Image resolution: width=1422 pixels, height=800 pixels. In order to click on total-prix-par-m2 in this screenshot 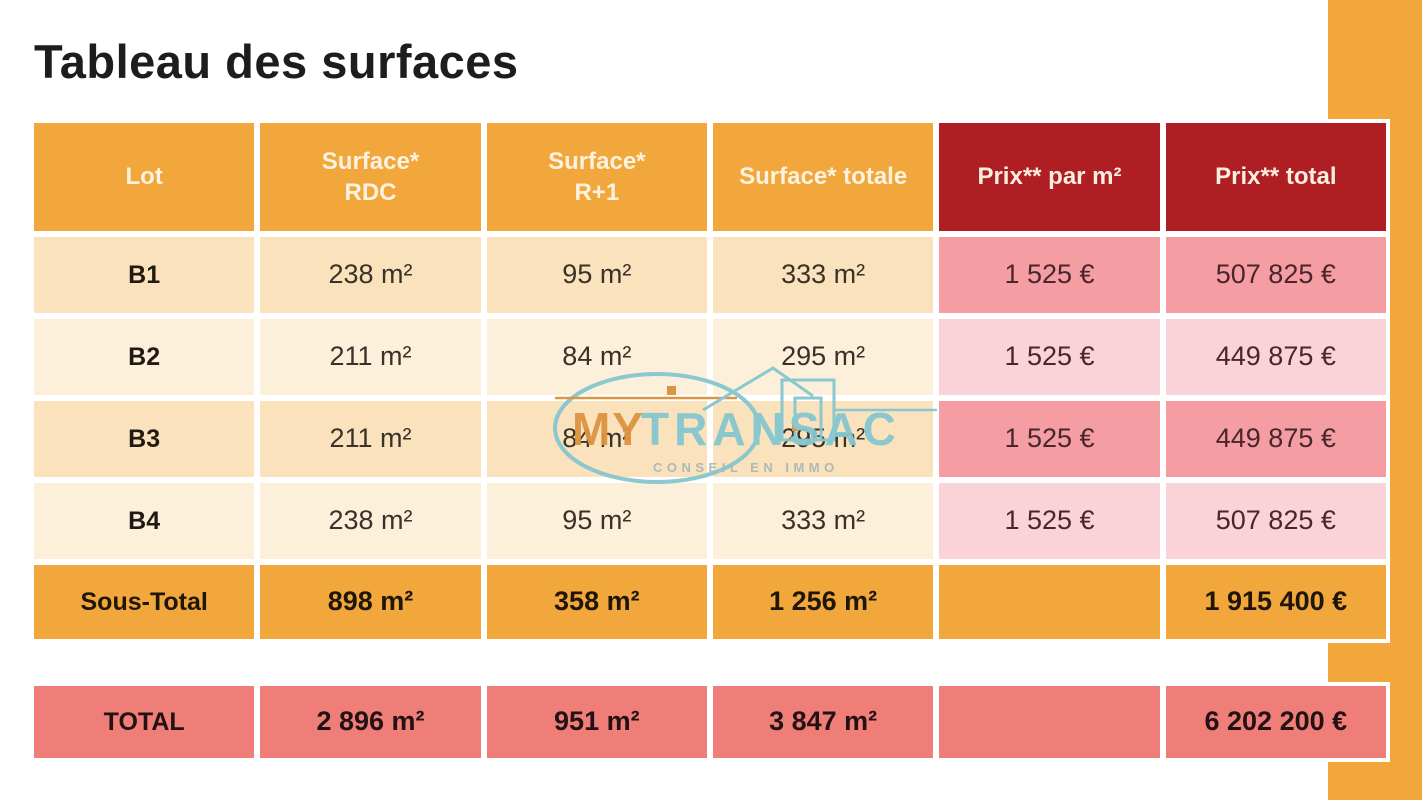, I will do `click(1049, 722)`.